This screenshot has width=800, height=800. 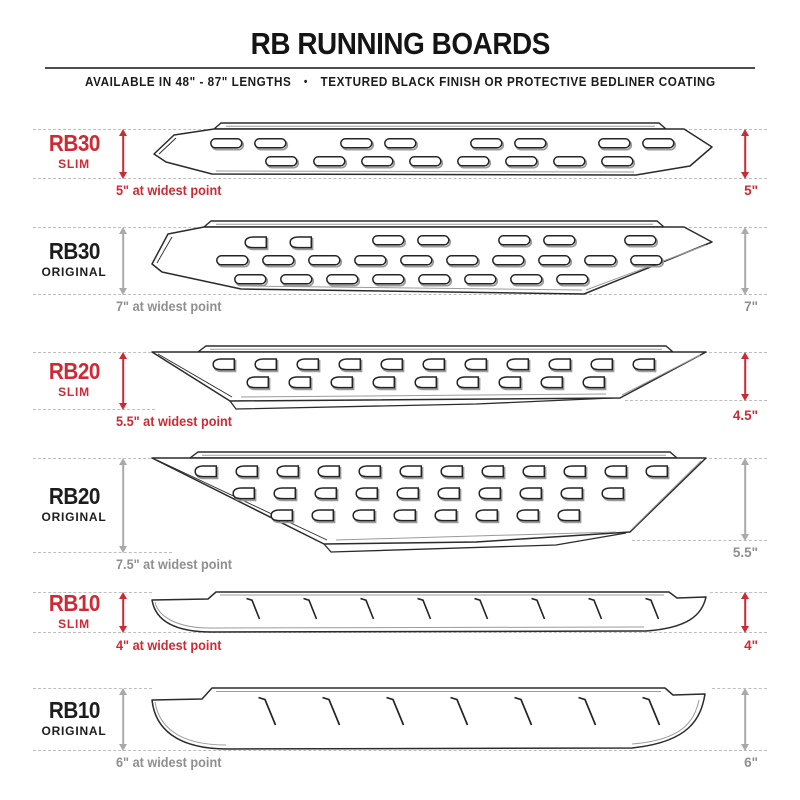 I want to click on board-drawing-rb30-slim, so click(x=433, y=149).